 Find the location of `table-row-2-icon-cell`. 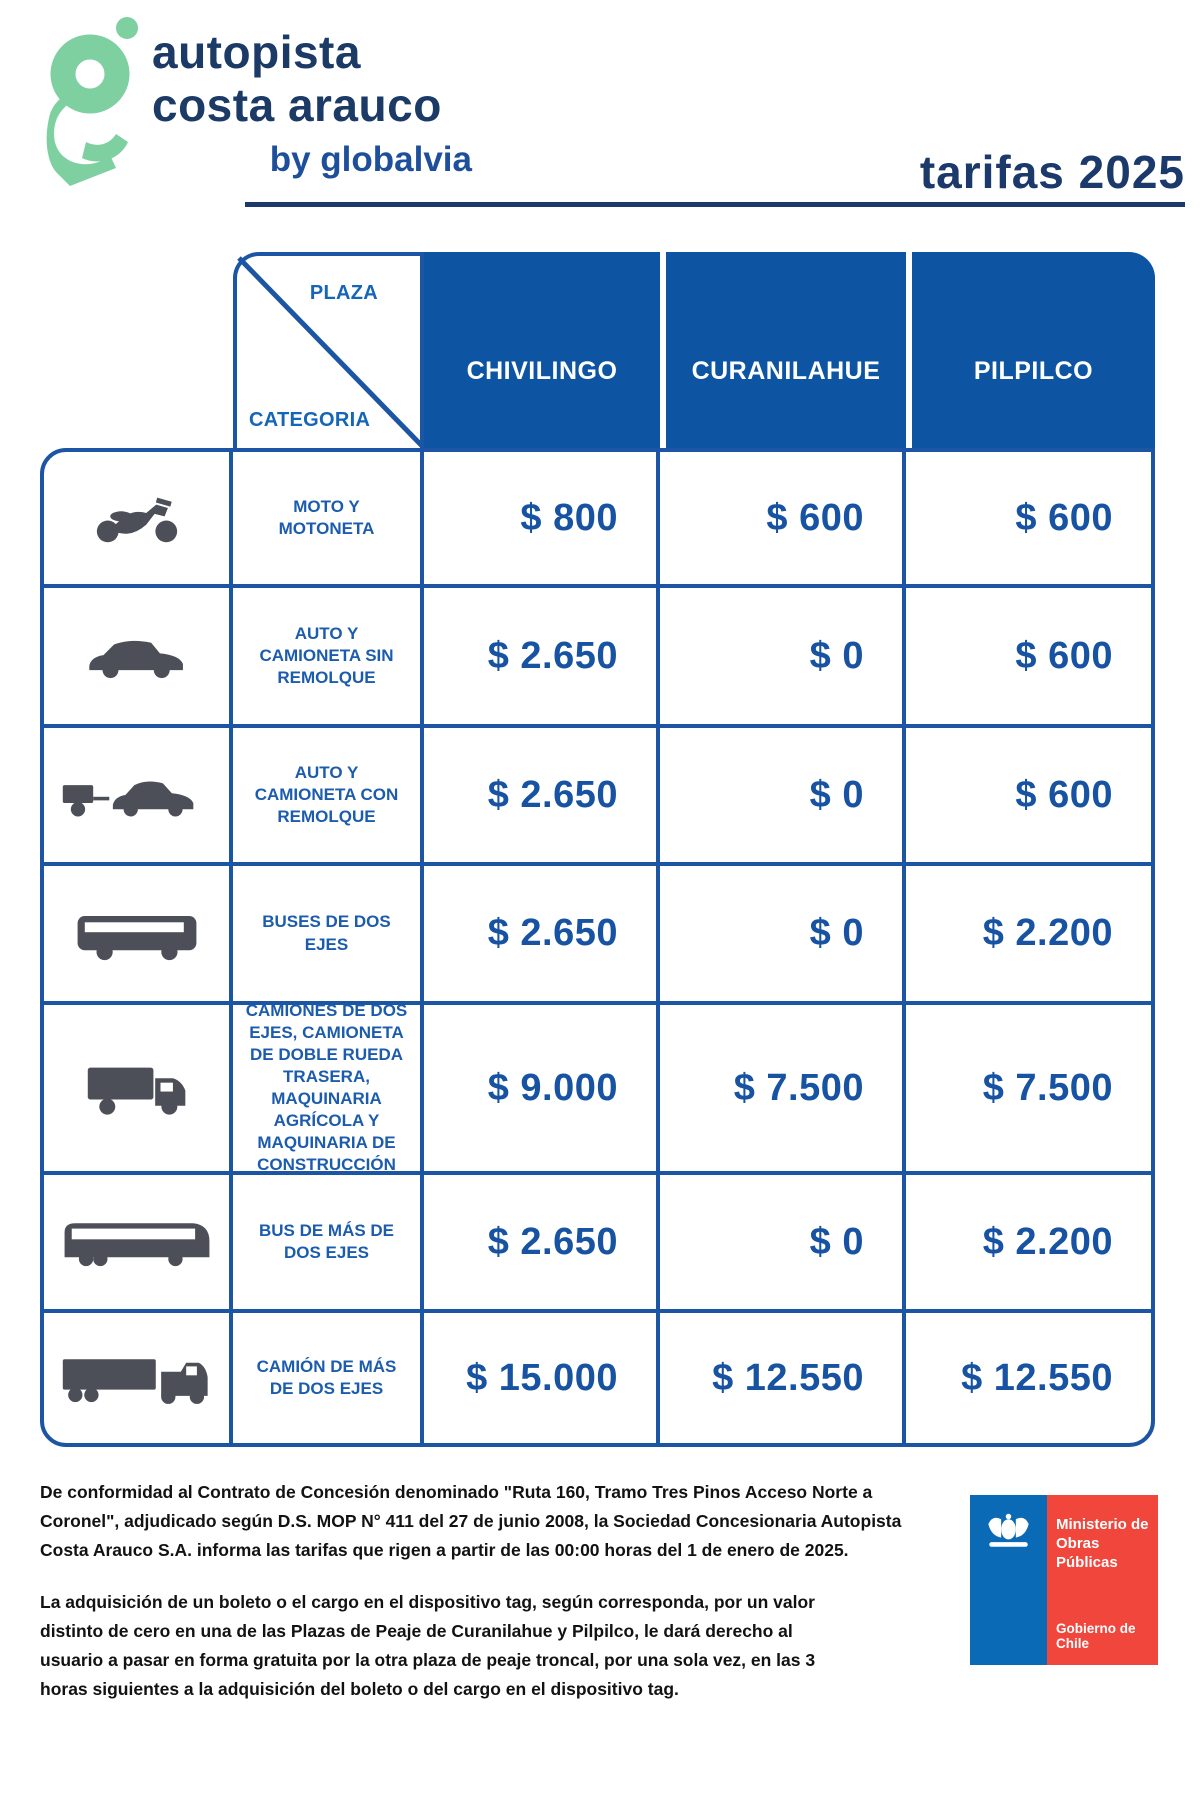

table-row-2-icon-cell is located at coordinates (138, 658).